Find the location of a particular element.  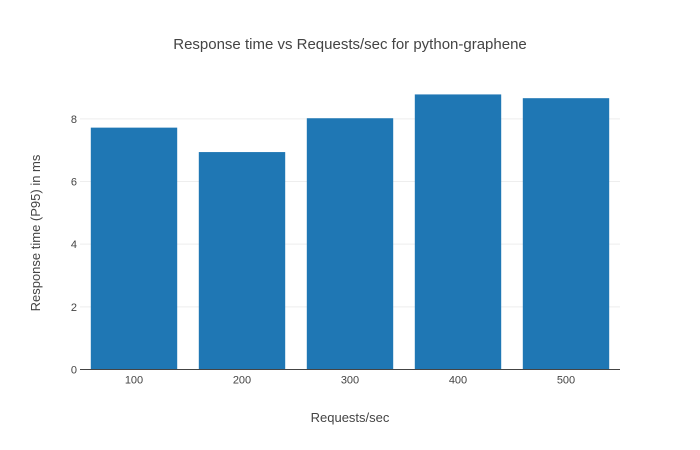

y-tick-label: 6 is located at coordinates (74, 183).